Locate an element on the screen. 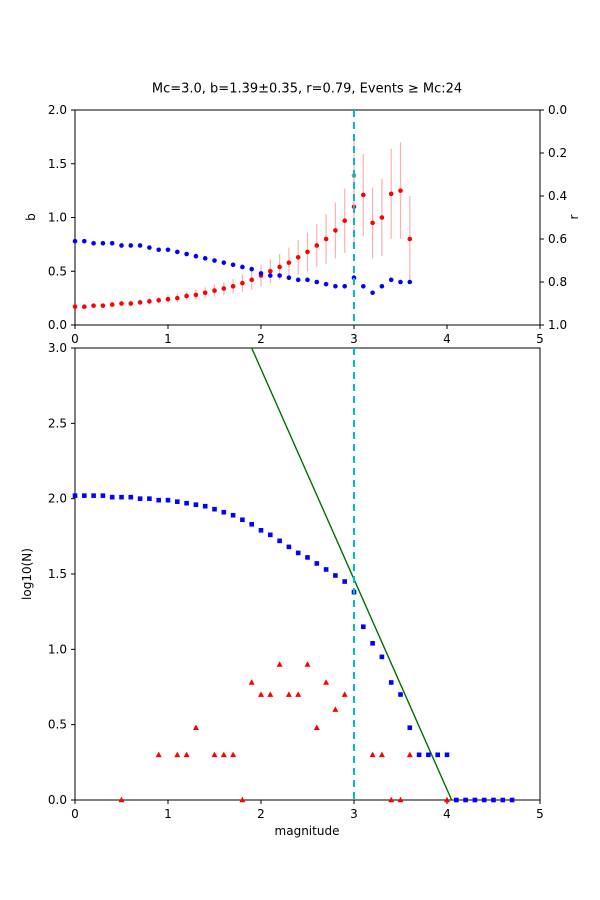  svg-text: 0.4 is located at coordinates (557, 196).